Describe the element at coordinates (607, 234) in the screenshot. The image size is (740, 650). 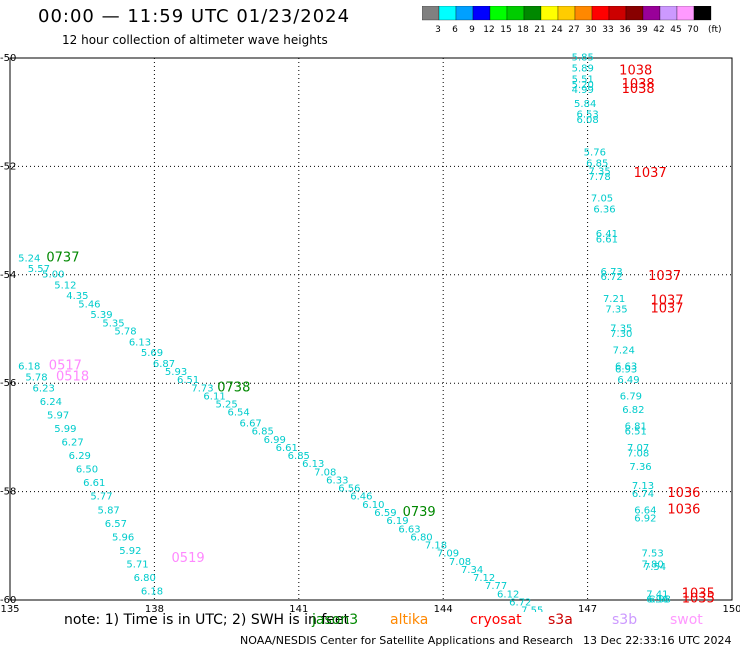
I see `wave-height-point: 6.41` at that location.